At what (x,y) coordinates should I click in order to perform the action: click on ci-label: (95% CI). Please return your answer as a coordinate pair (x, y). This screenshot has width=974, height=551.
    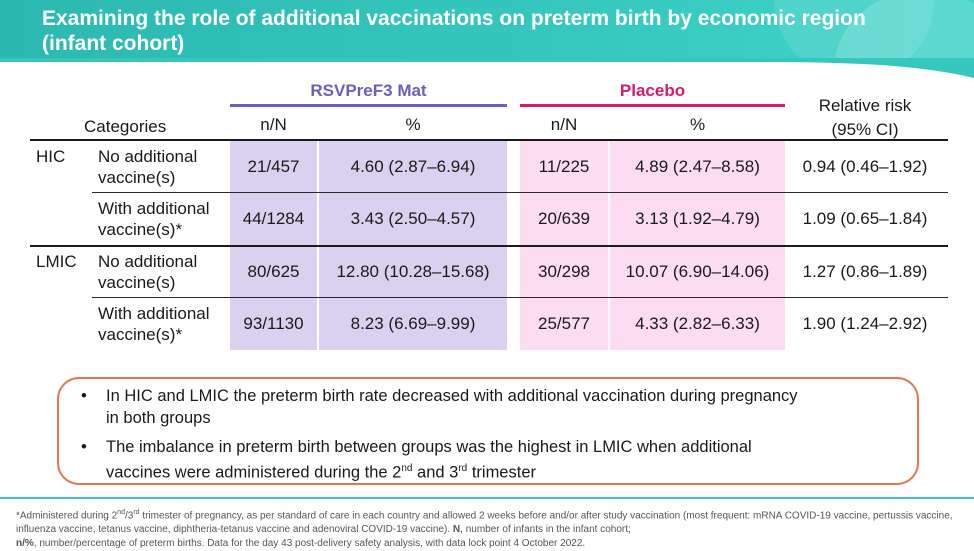
    Looking at the image, I should click on (865, 129).